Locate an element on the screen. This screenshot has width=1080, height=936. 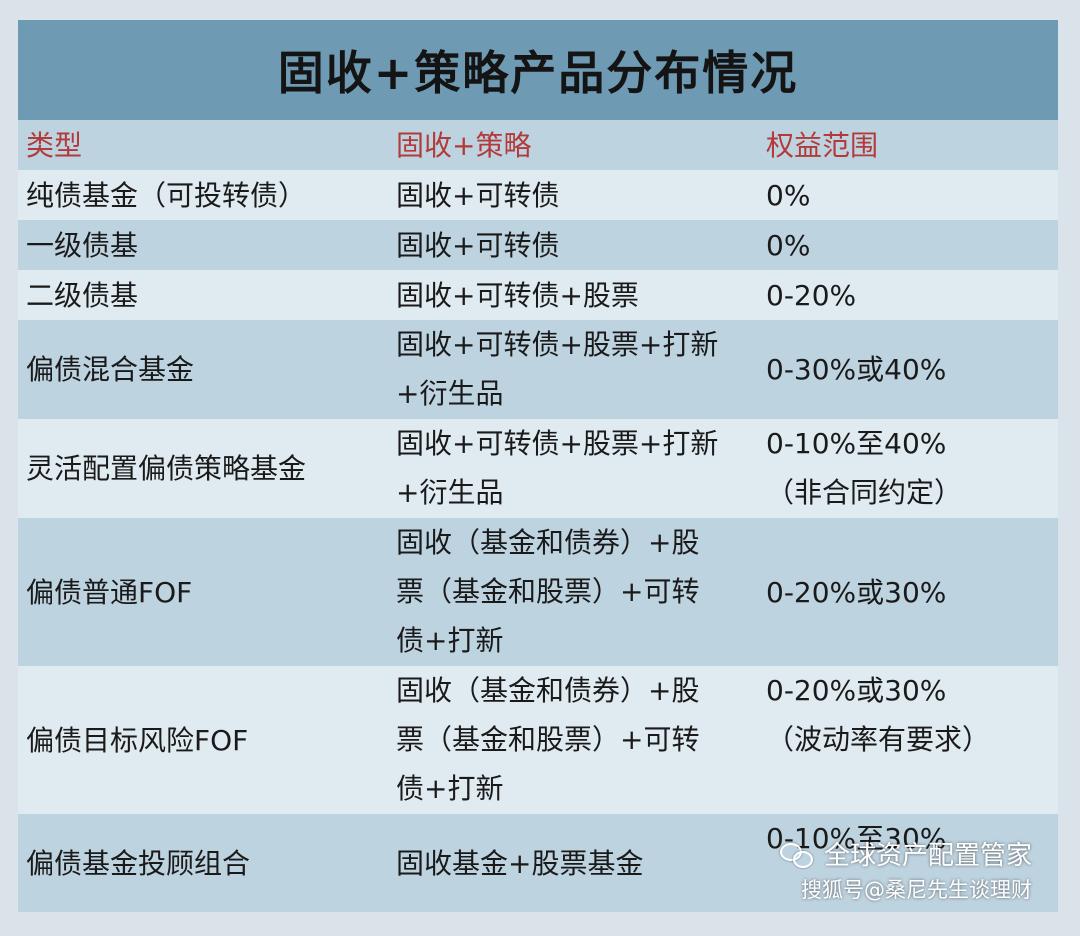
row-equity: 0-20% is located at coordinates (811, 295).